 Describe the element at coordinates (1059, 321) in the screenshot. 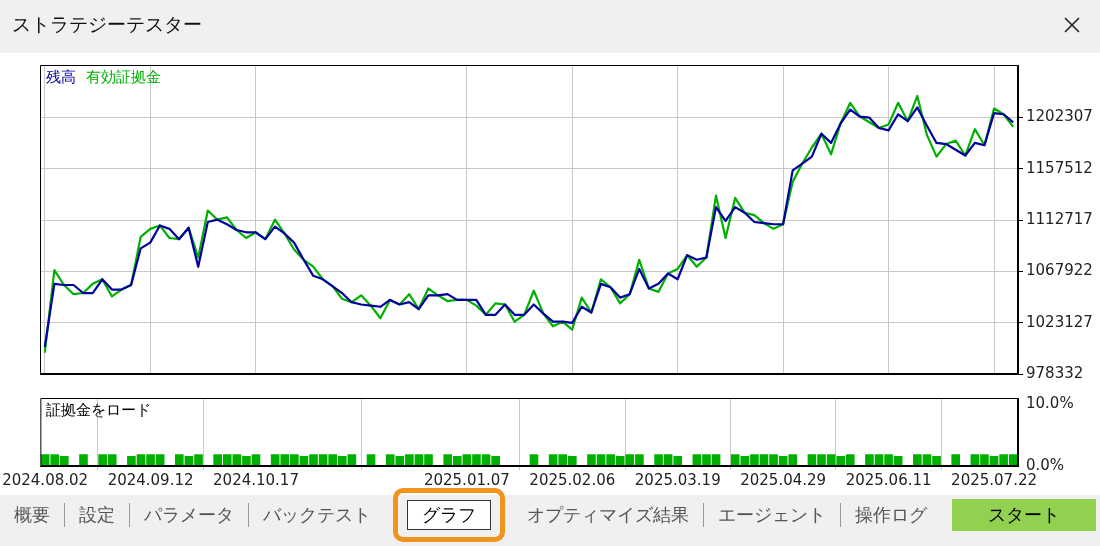

I see `y-tick-label: 1023127` at that location.